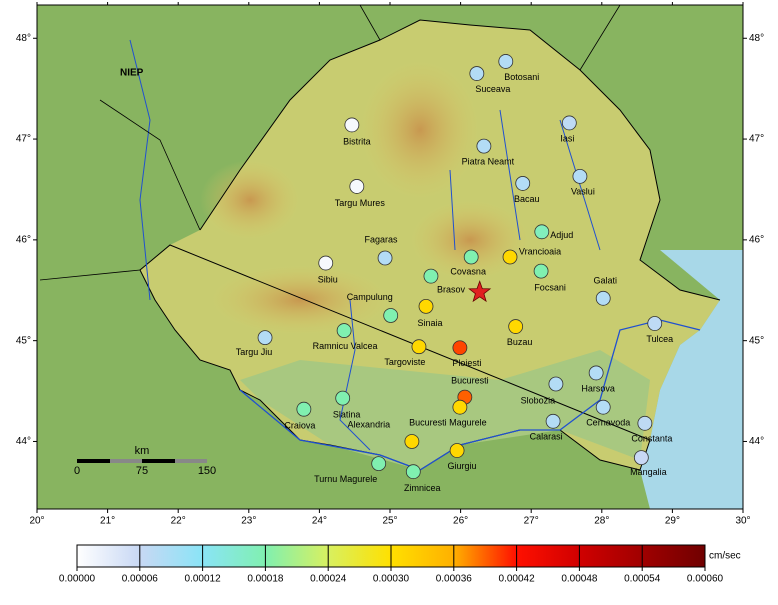 The image size is (778, 605). Describe the element at coordinates (422, 488) in the screenshot. I see `station-label: Zimnicea` at that location.